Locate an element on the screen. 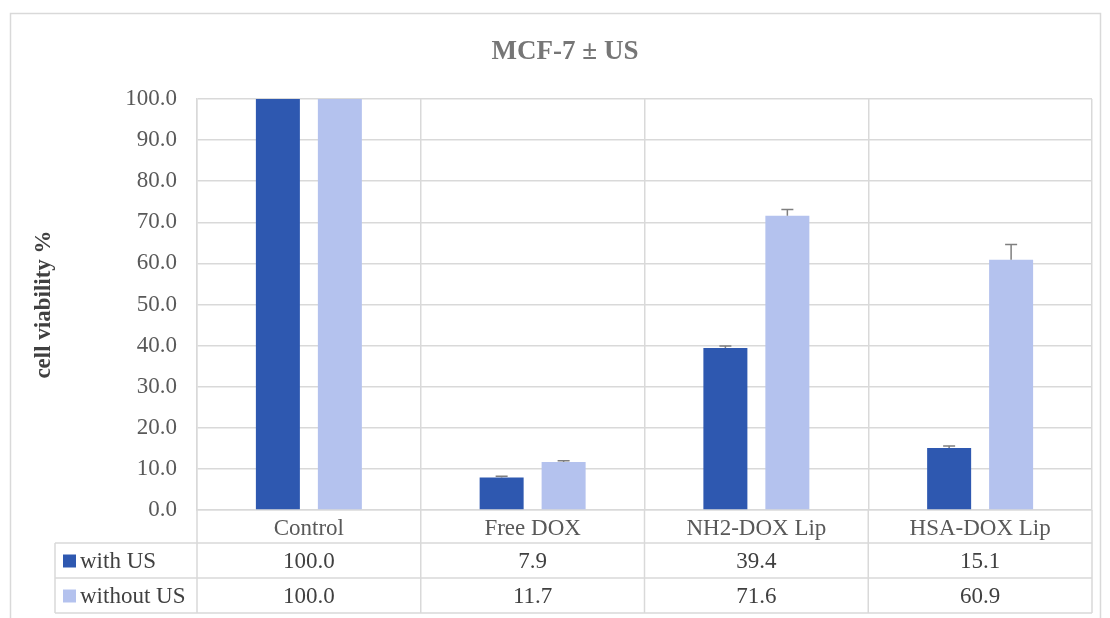  y-tick-label: 80.0 is located at coordinates (156, 180).